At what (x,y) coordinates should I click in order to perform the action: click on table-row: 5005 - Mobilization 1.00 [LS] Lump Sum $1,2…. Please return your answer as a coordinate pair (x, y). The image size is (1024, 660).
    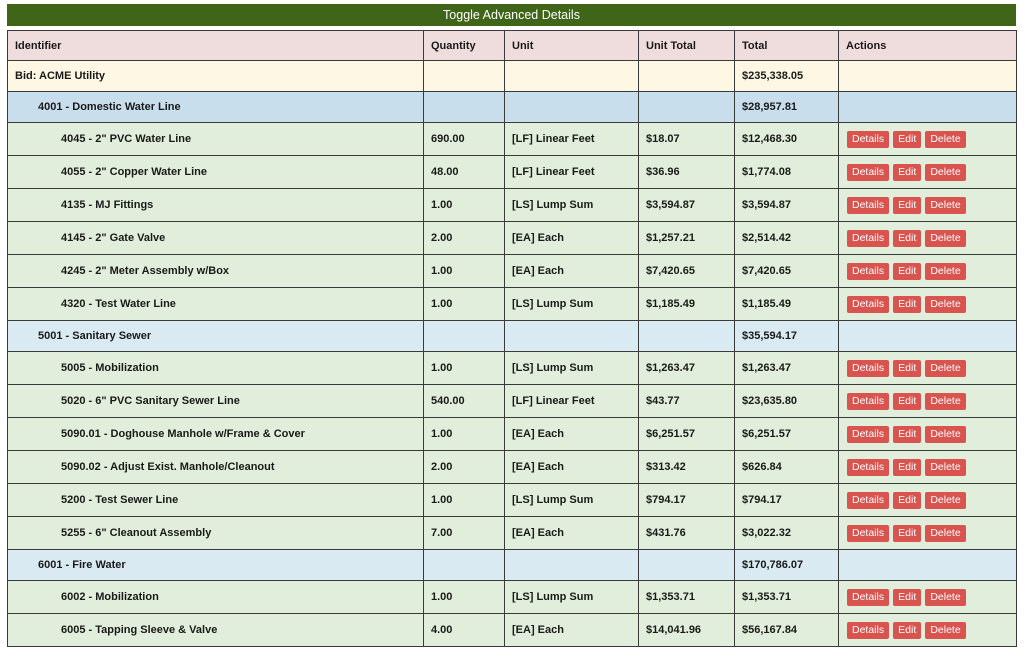
    Looking at the image, I should click on (512, 368).